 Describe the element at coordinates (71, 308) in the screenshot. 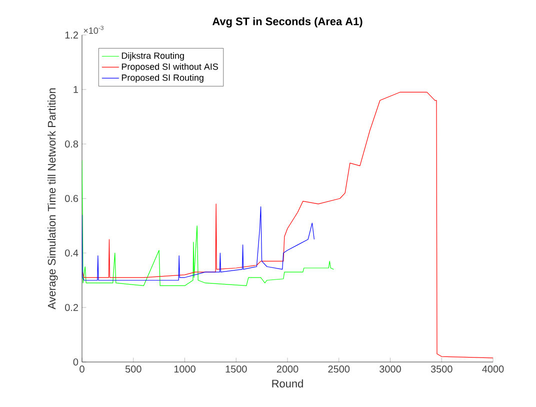

I see `y-tick-label: 0.2` at that location.